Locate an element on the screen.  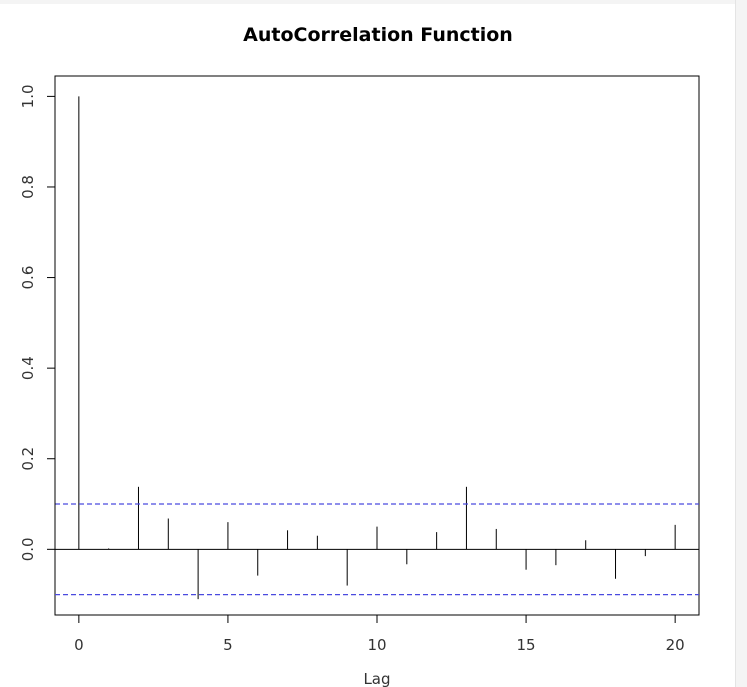
x-tick-label: 20 is located at coordinates (675, 645).